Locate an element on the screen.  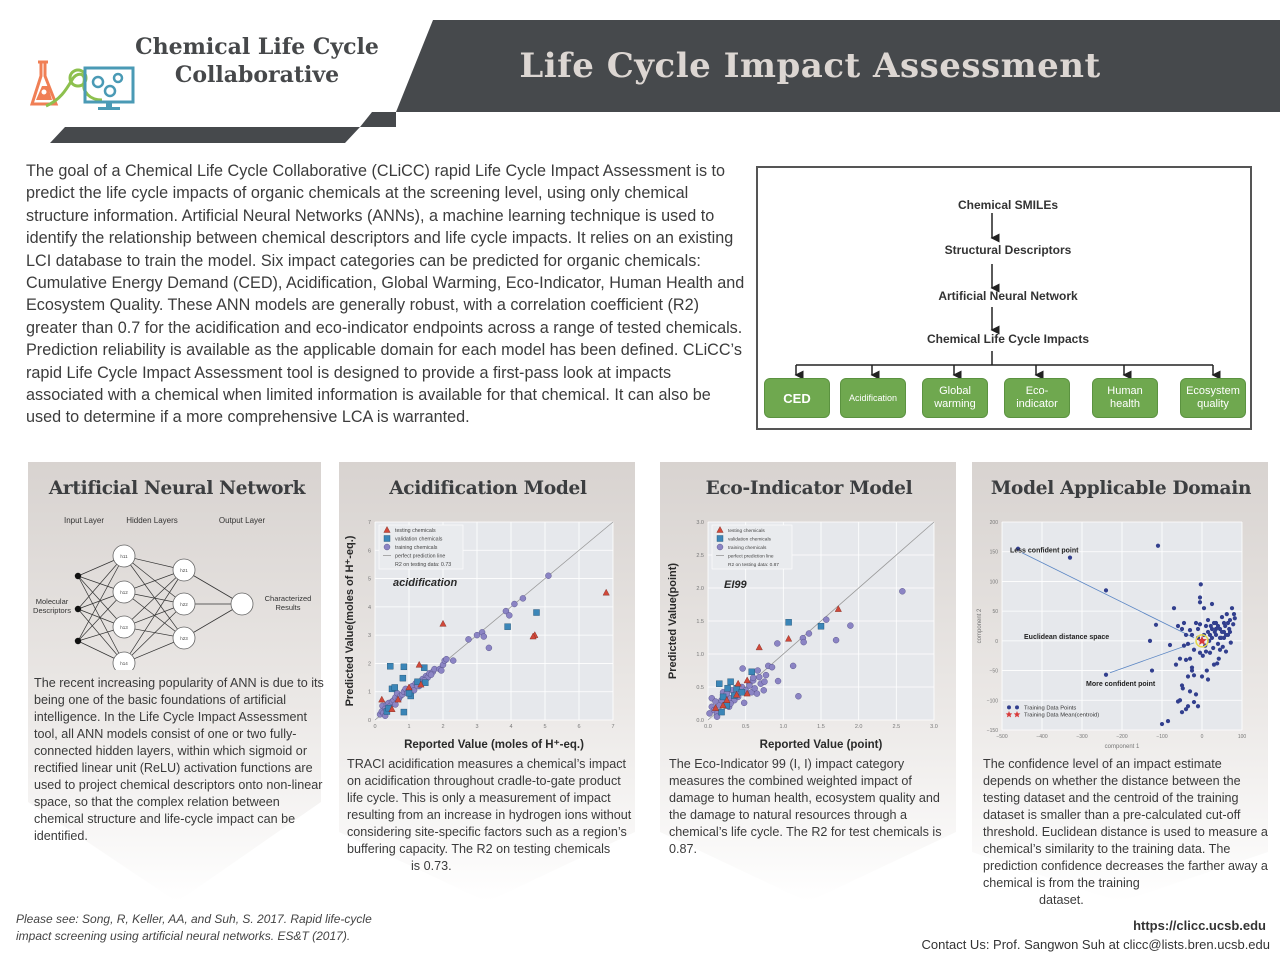
series-training-data-points is located at coordinates (1126, 635).